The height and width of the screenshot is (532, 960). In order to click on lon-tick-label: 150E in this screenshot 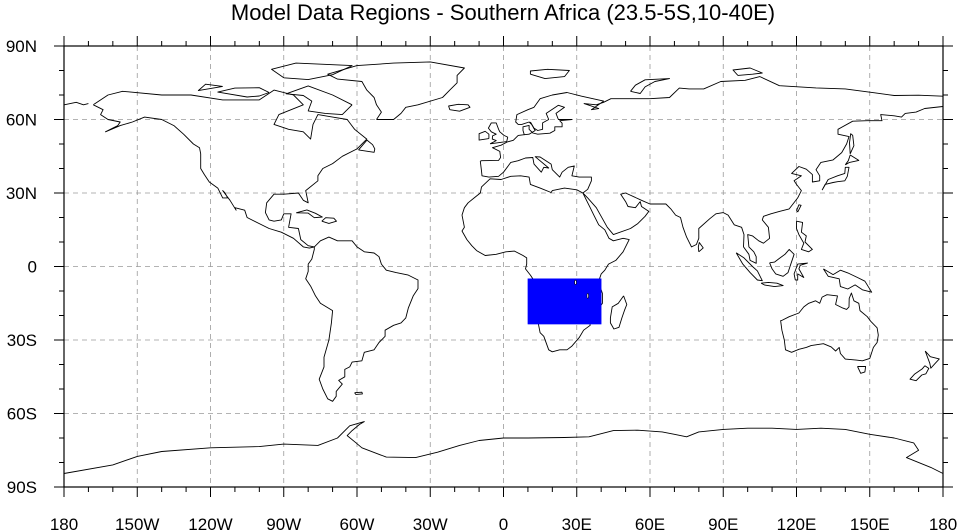, I will do `click(870, 523)`.